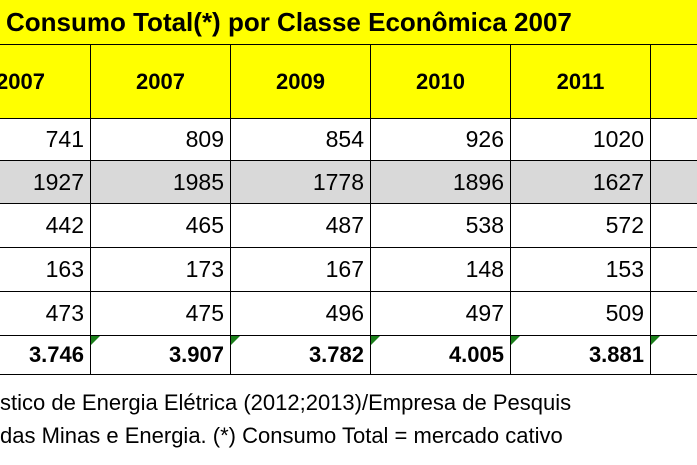 The image size is (697, 465). What do you see at coordinates (45, 182) in the screenshot?
I see `table-cell: 1927` at bounding box center [45, 182].